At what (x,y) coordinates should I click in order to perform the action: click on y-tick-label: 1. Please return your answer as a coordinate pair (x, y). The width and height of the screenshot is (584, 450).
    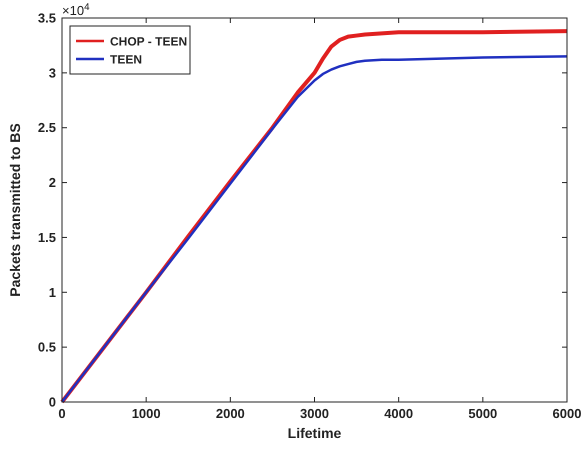
    Looking at the image, I should click on (52, 292).